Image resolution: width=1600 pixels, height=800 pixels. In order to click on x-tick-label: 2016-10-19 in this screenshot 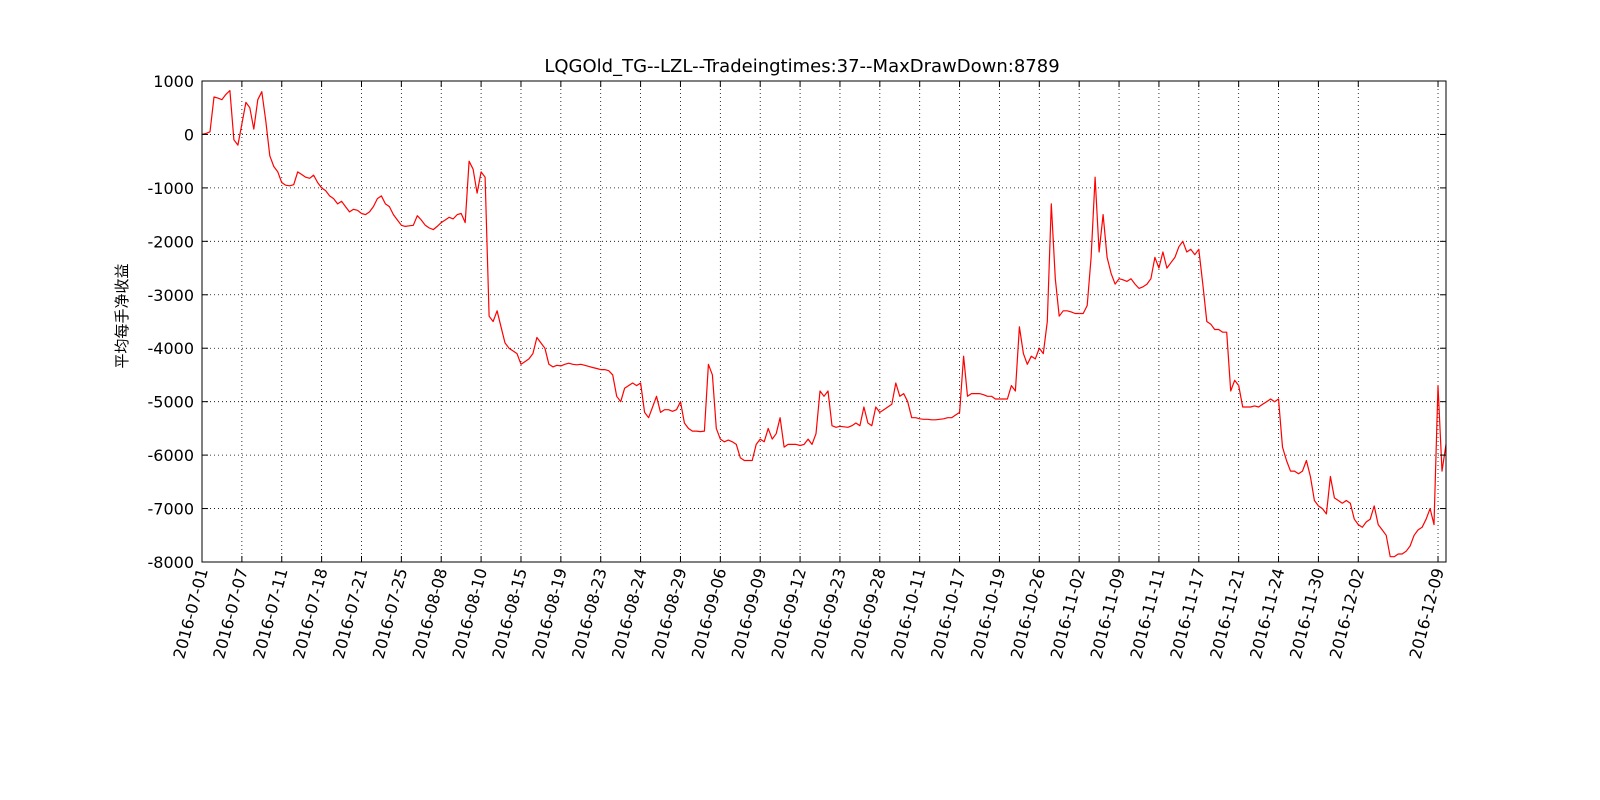, I will do `click(988, 613)`.